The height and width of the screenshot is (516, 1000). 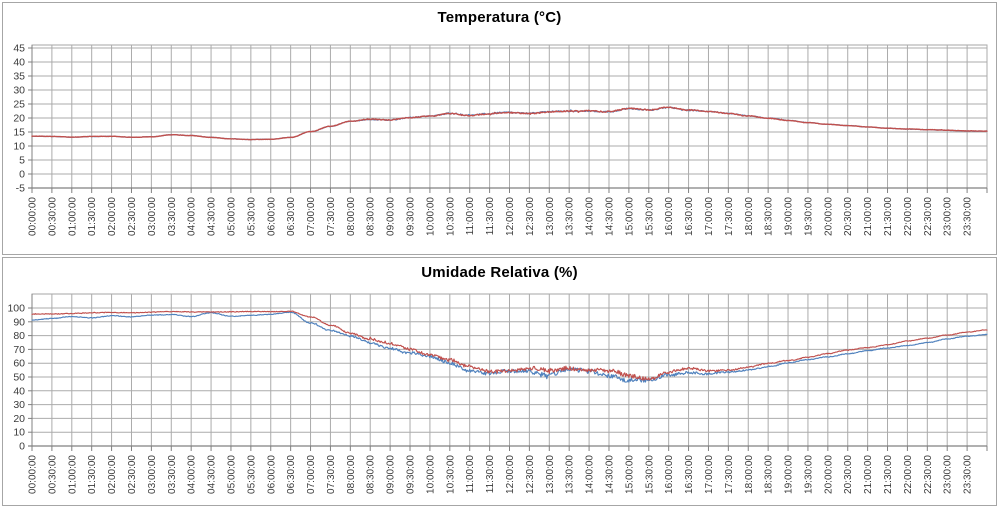 I want to click on svg-text: 01:00:00, so click(x=72, y=216).